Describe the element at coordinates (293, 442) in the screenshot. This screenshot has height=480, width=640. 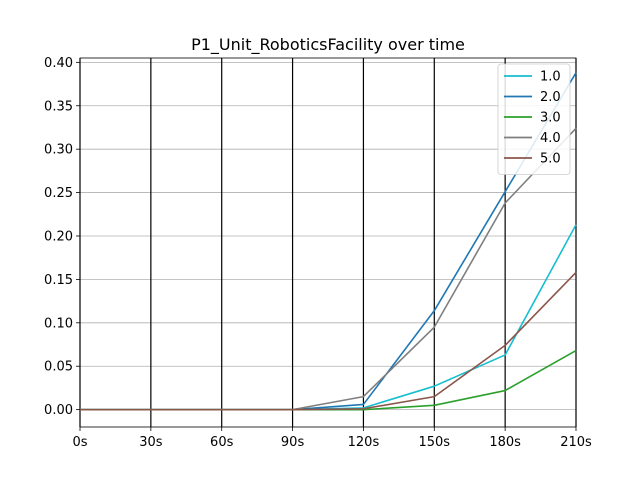
I see `x-tick-label: 90s` at that location.